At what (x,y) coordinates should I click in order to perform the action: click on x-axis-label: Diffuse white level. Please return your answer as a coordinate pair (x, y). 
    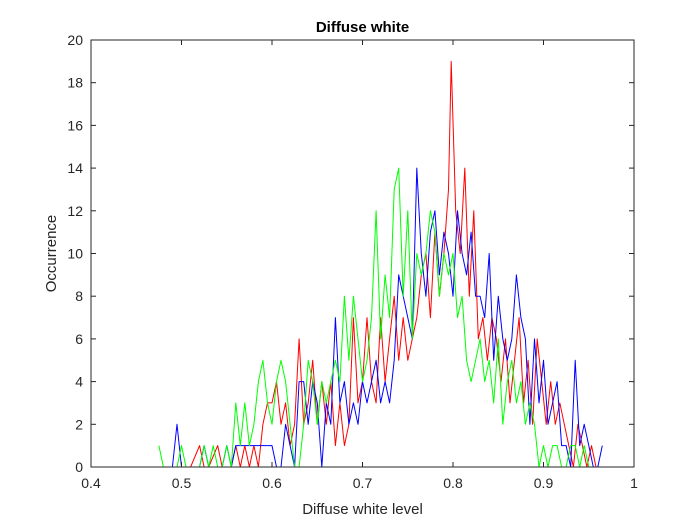
    Looking at the image, I should click on (362, 509).